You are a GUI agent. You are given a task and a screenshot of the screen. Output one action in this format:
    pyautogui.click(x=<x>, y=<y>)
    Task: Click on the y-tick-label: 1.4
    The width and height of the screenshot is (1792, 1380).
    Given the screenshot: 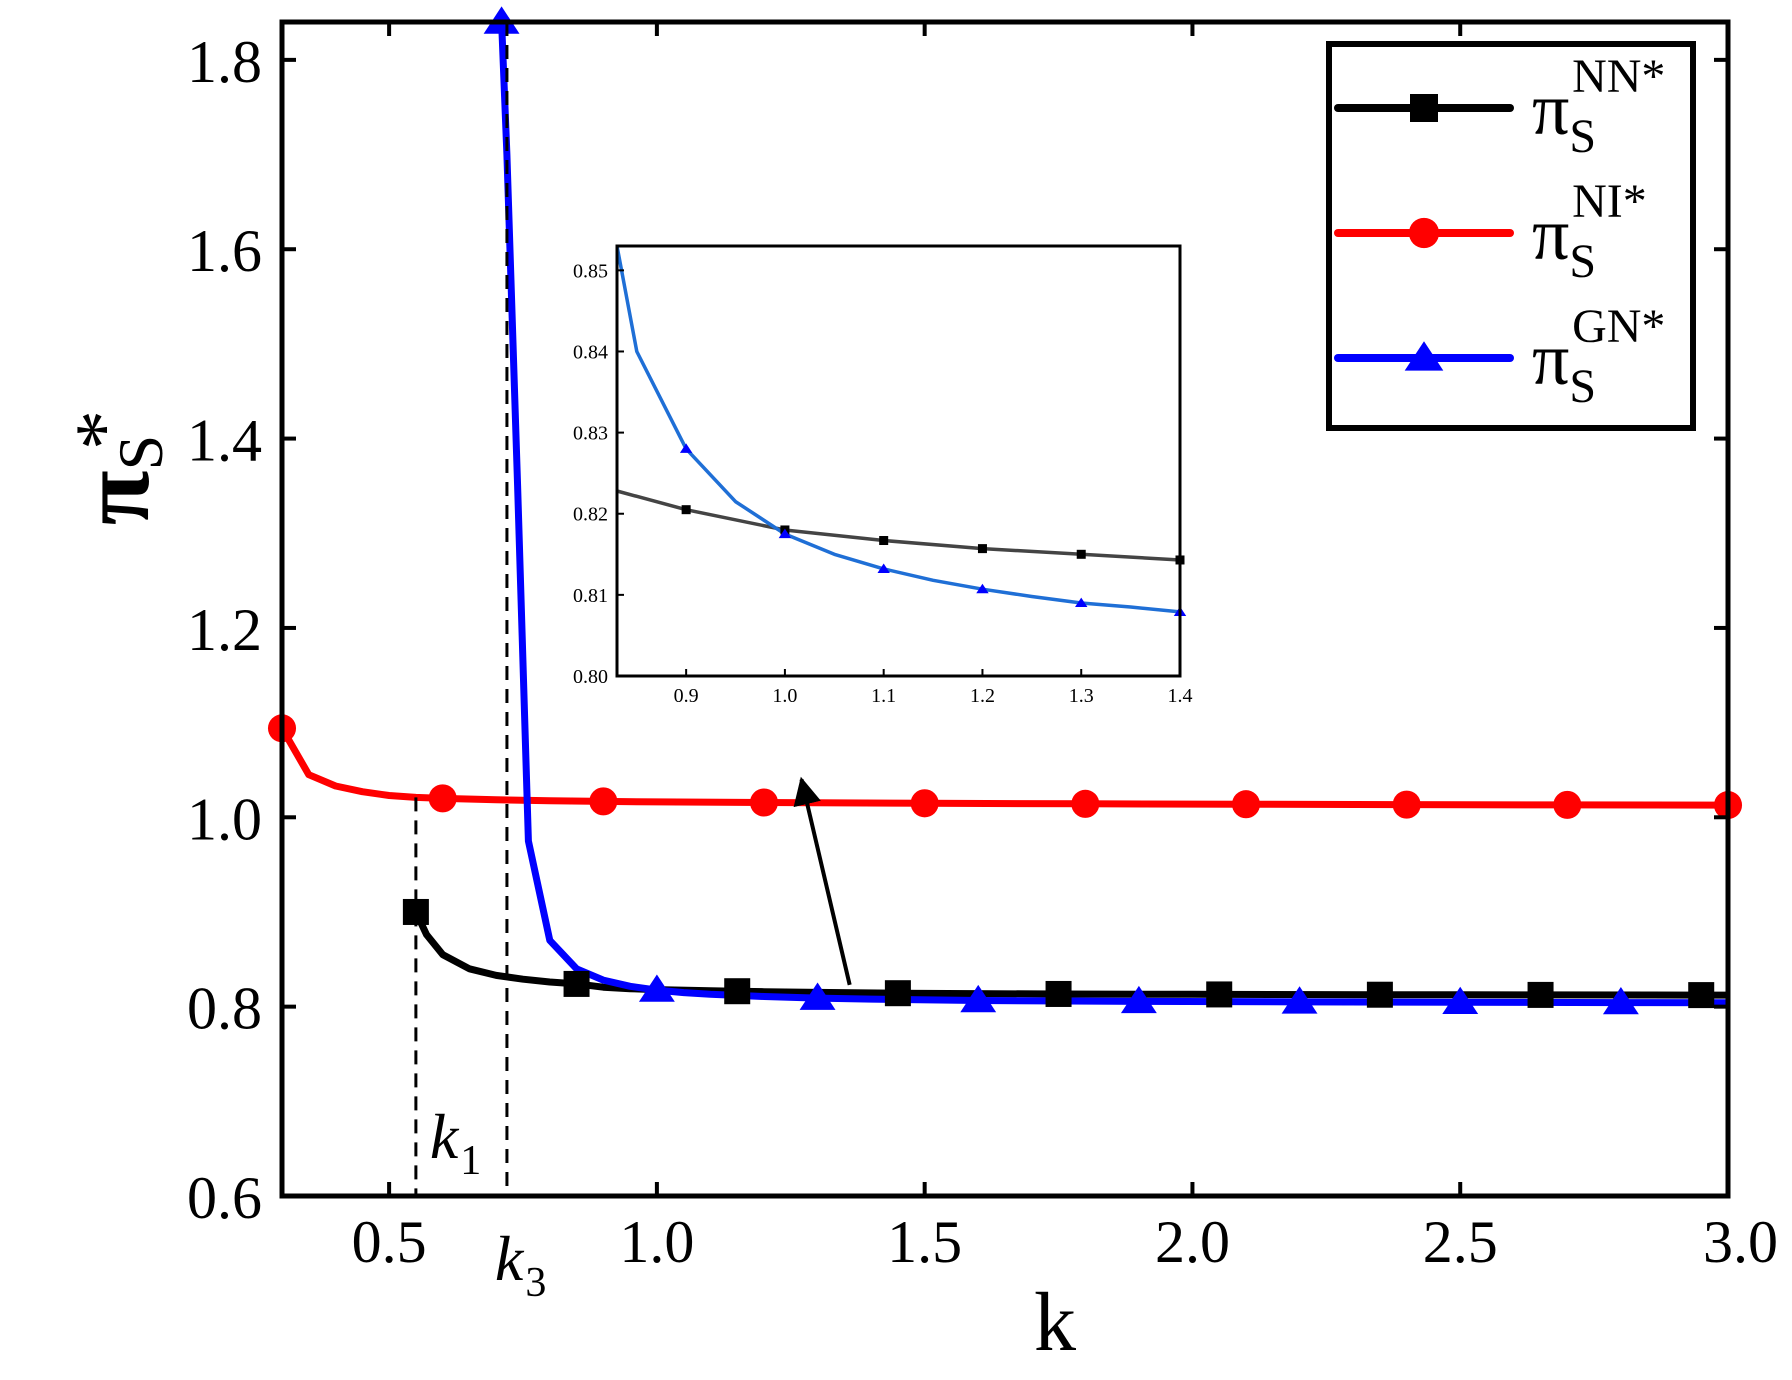 What is the action you would take?
    pyautogui.click(x=224, y=441)
    